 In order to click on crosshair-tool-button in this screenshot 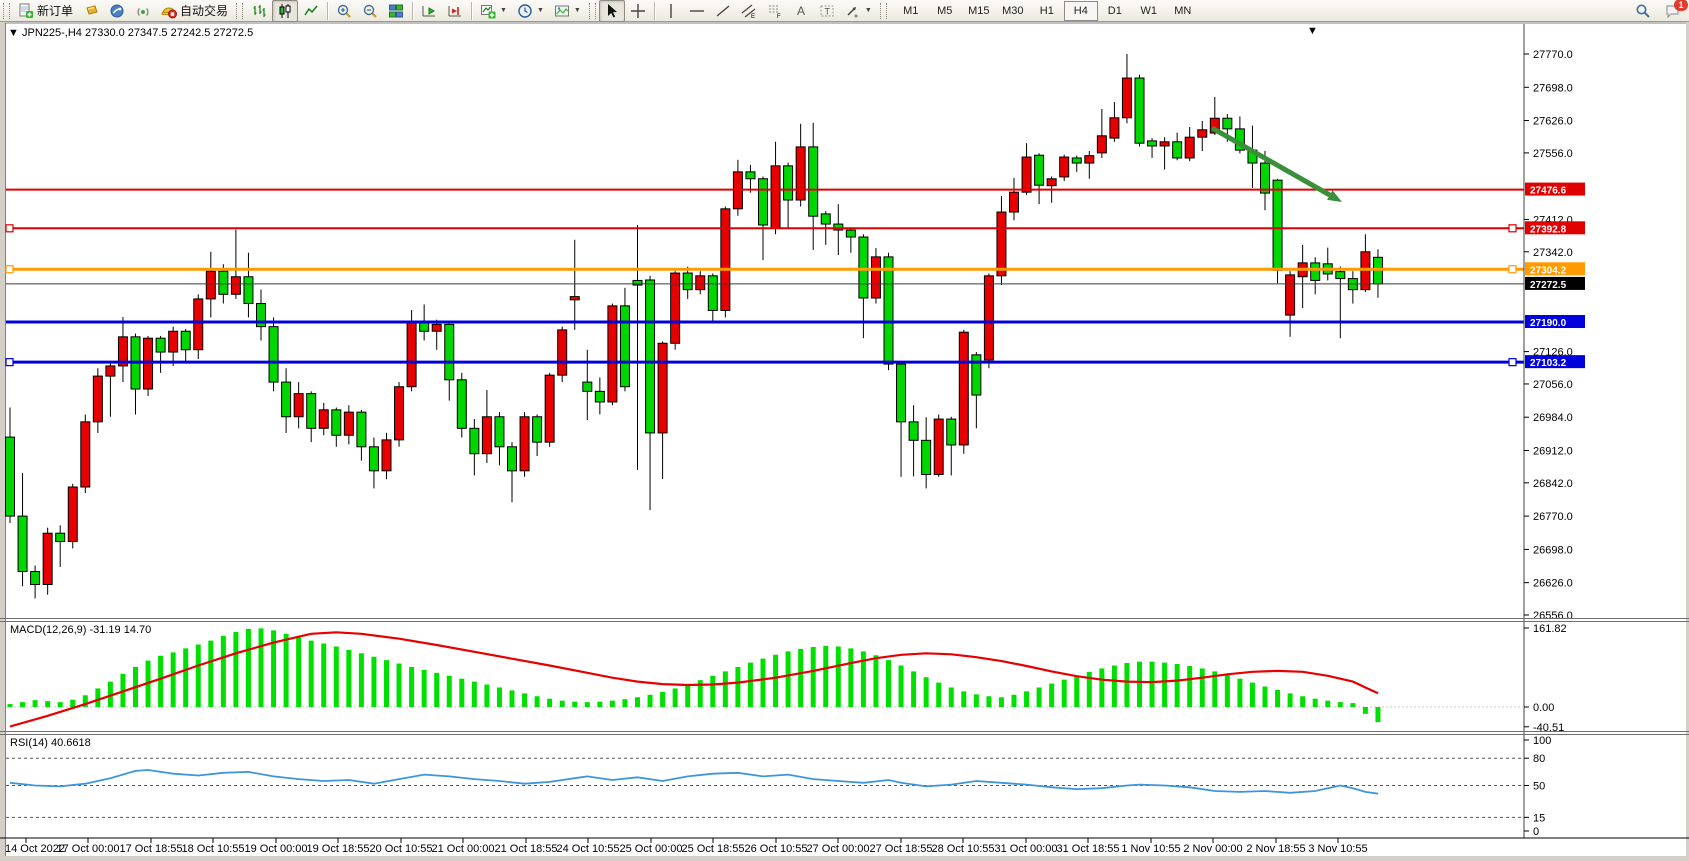, I will do `click(638, 11)`.